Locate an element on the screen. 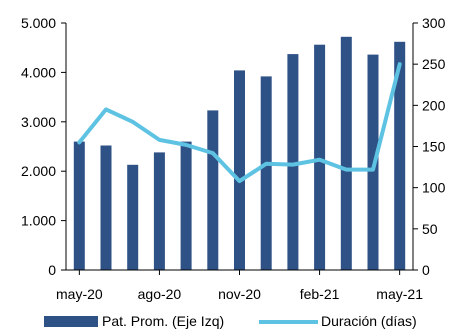  legend-label-bars: Pat. Prom. (Eje Izq) is located at coordinates (163, 321).